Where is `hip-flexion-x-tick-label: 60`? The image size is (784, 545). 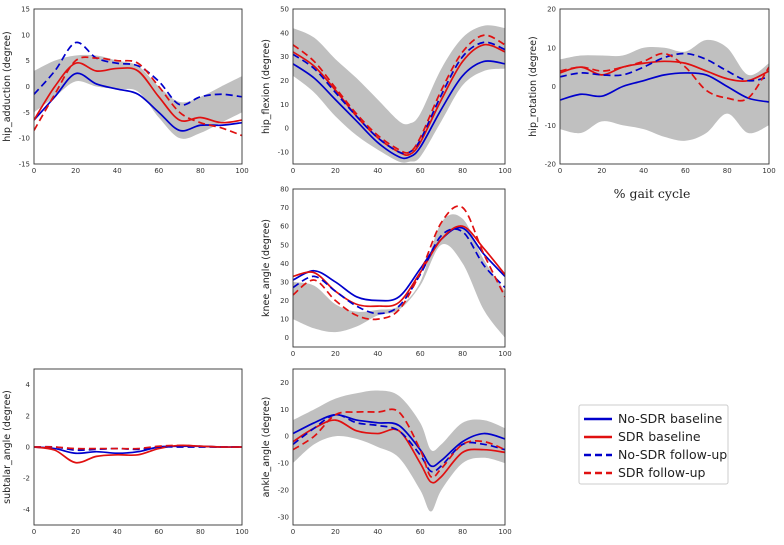 hip-flexion-x-tick-label: 60 is located at coordinates (420, 171).